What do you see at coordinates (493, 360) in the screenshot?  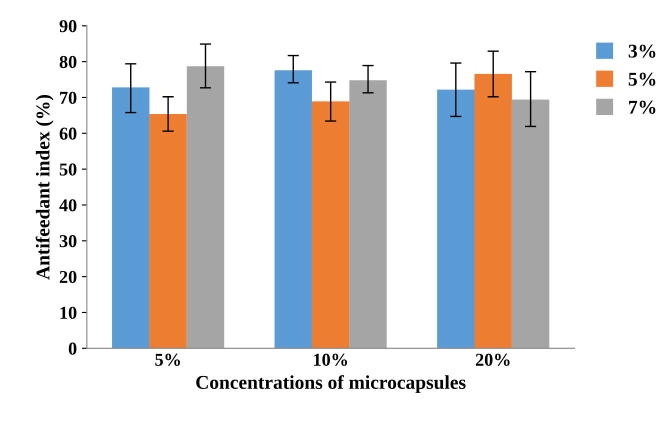 I see `x-tick-label: 20%` at bounding box center [493, 360].